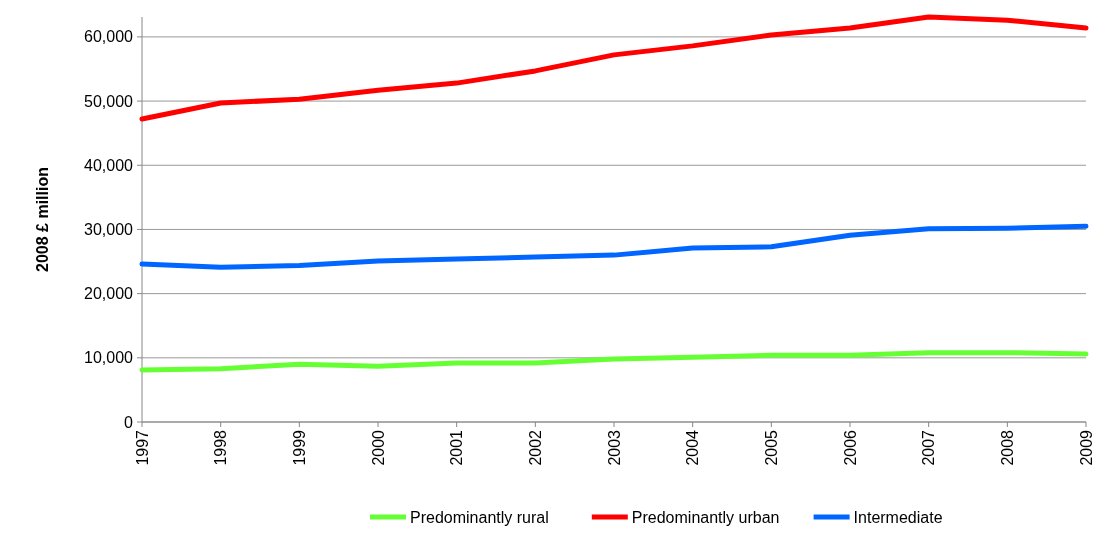 The height and width of the screenshot is (534, 1100). I want to click on x-tick-label: 2009, so click(1086, 447).